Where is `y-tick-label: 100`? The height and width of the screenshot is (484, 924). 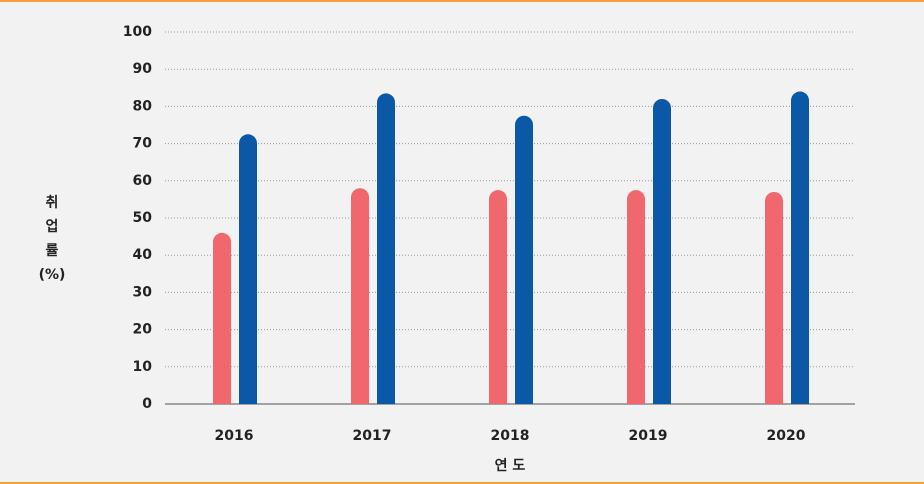
y-tick-label: 100 is located at coordinates (137, 32).